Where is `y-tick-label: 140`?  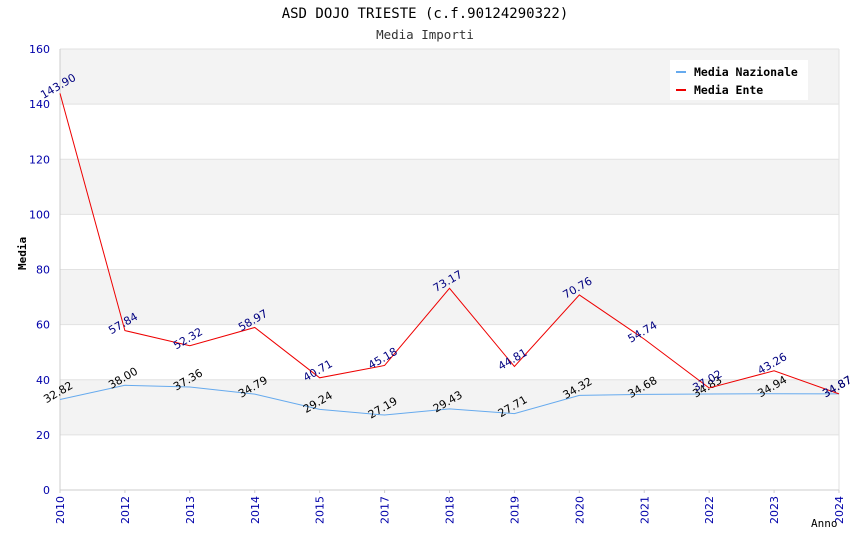
y-tick-label: 140 is located at coordinates (39, 104).